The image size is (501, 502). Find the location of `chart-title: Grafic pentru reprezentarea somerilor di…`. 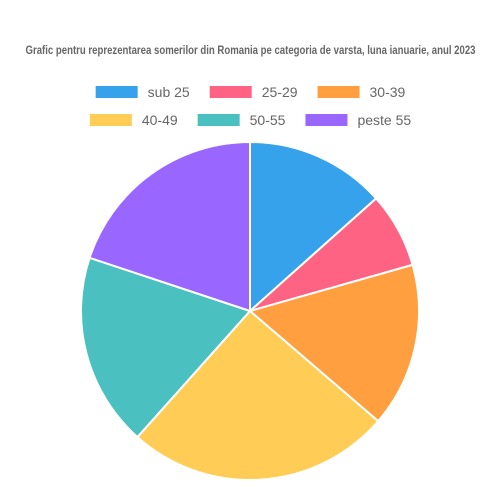

chart-title: Grafic pentru reprezentarea somerilor di… is located at coordinates (251, 50).